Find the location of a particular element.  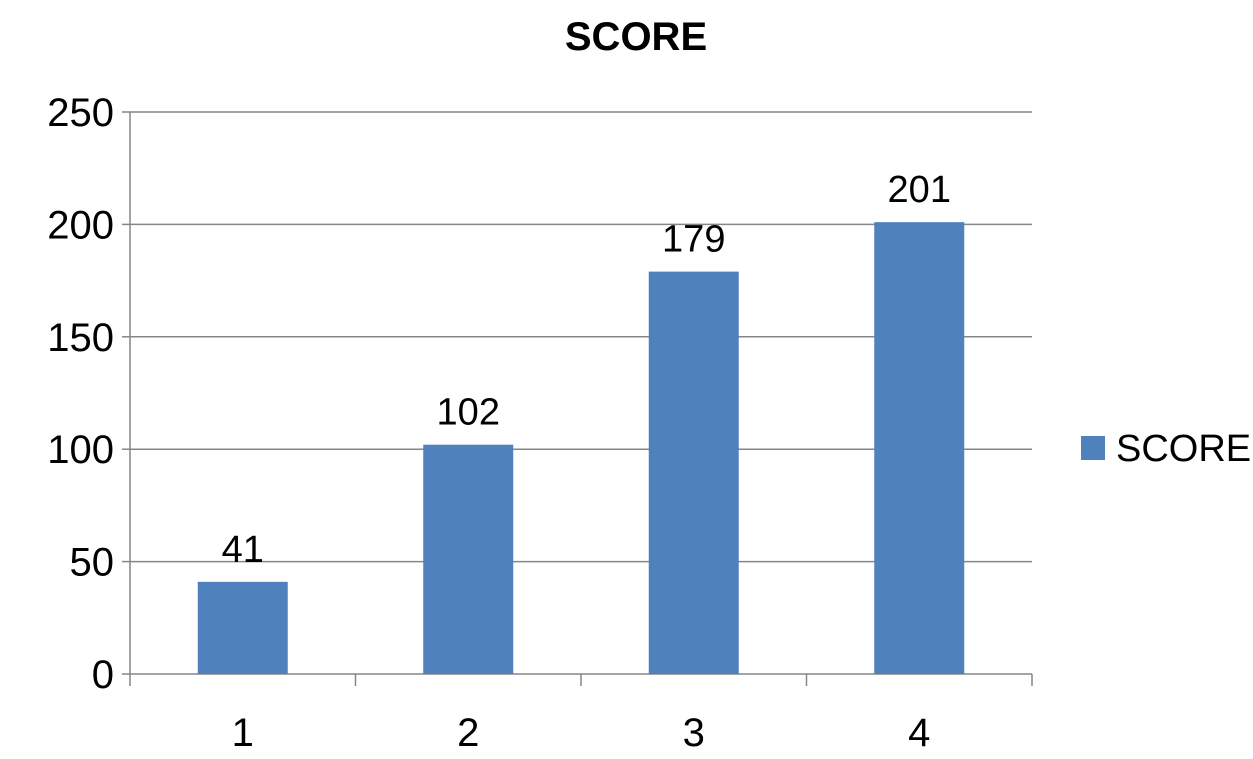

x-tick-label: 3 is located at coordinates (694, 732).